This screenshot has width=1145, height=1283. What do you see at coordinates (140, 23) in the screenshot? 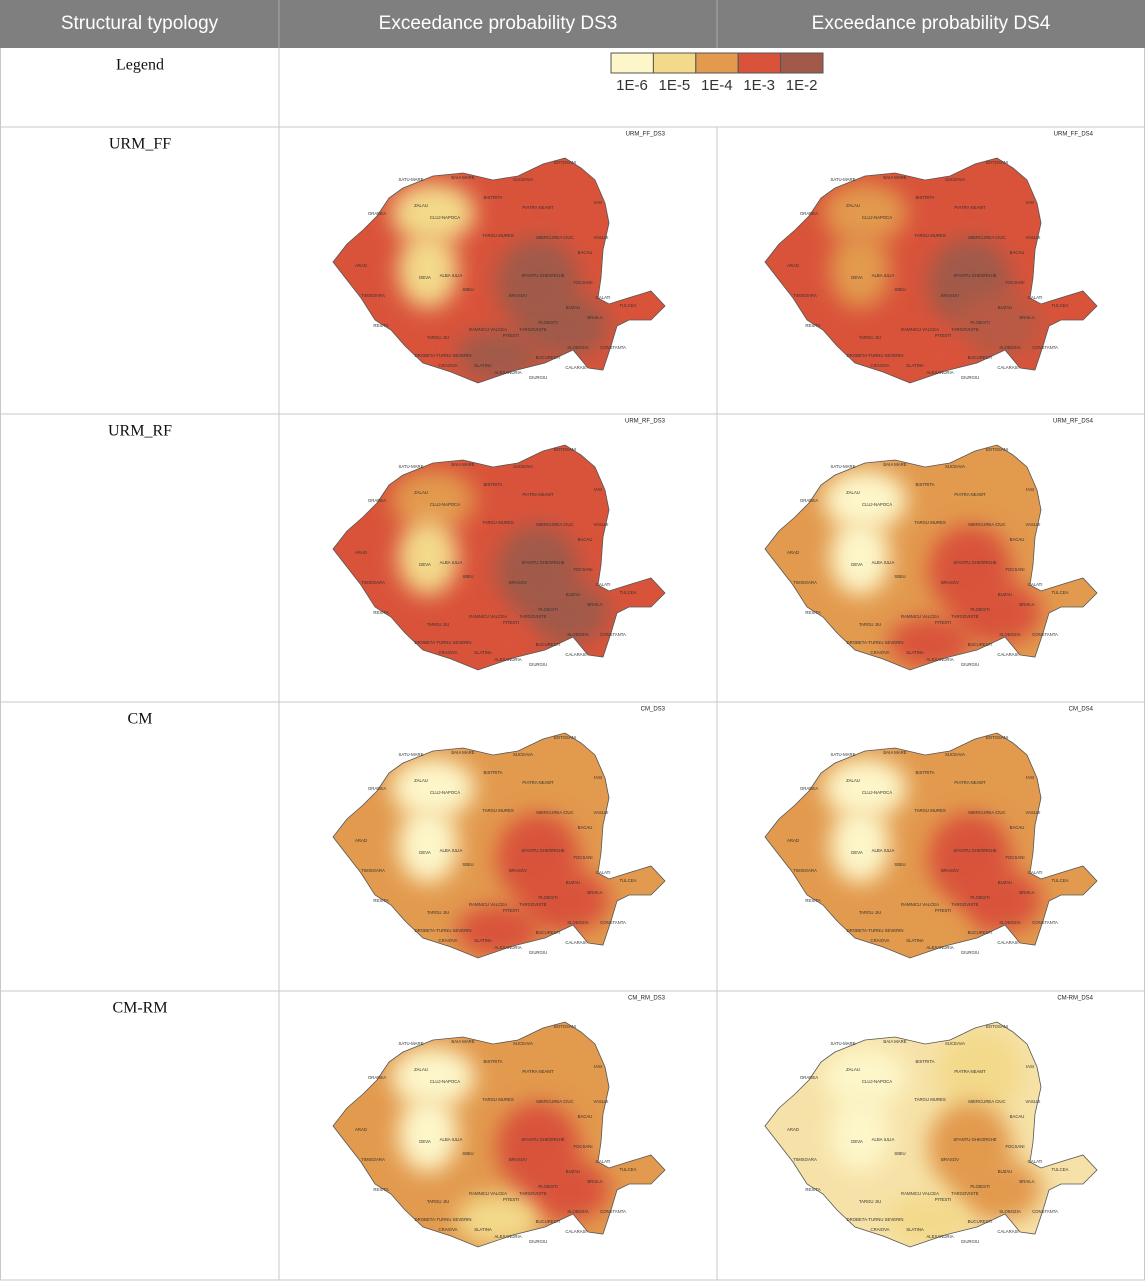
I see `header-cell: Structural typology` at bounding box center [140, 23].